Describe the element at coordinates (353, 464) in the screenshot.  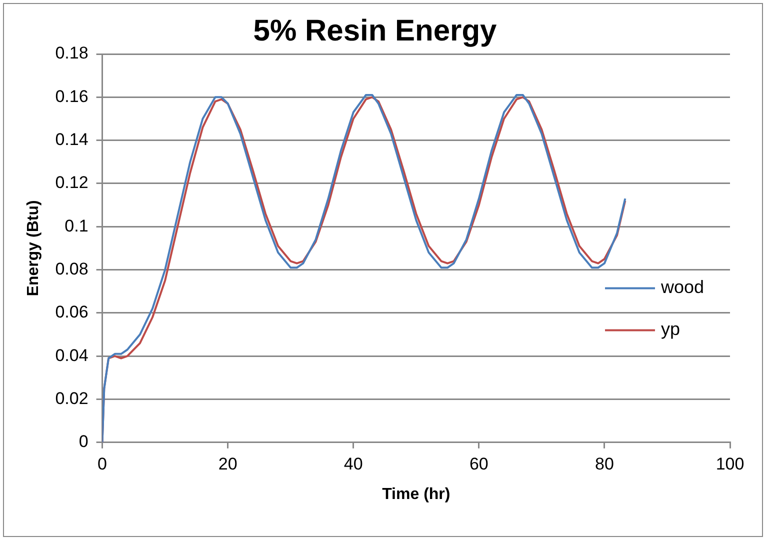
I see `x-tick-label: 40` at that location.